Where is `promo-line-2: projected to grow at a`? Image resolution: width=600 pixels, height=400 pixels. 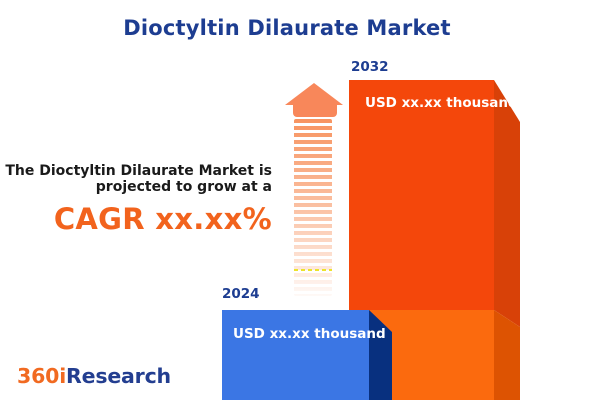
promo-line-2: projected to grow at a is located at coordinates (183, 186).